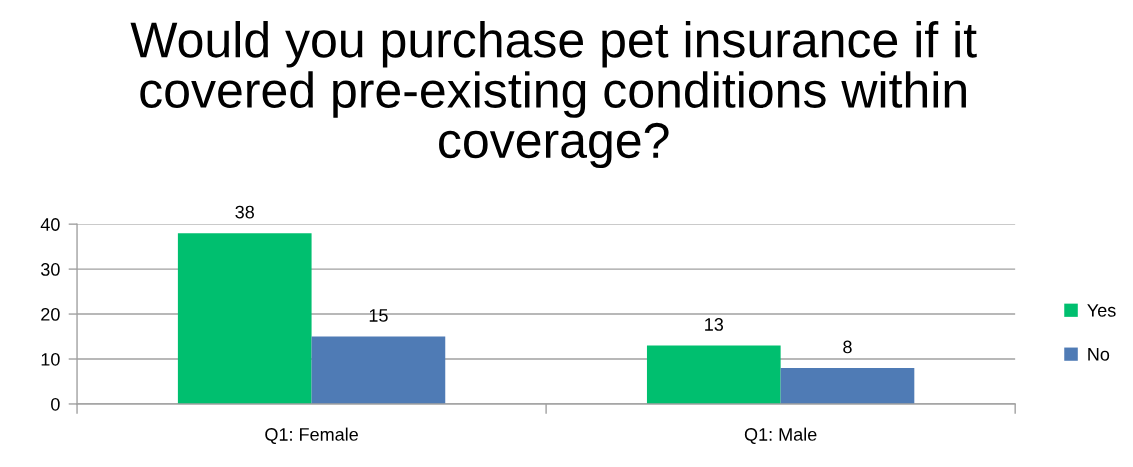  Describe the element at coordinates (780, 436) in the screenshot. I see `x-tick-label: Q1: Male` at that location.